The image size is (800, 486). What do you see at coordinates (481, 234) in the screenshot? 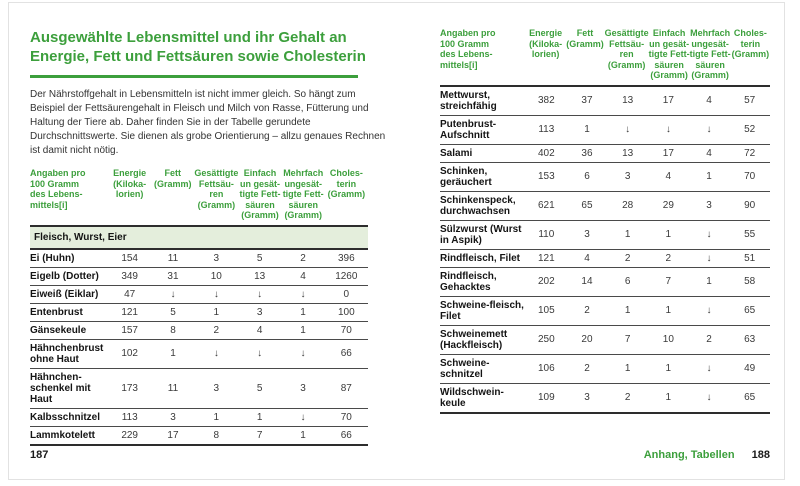
I see `food-name-cell: Sülzwurst (Wurst in Aspik)` at bounding box center [481, 234].